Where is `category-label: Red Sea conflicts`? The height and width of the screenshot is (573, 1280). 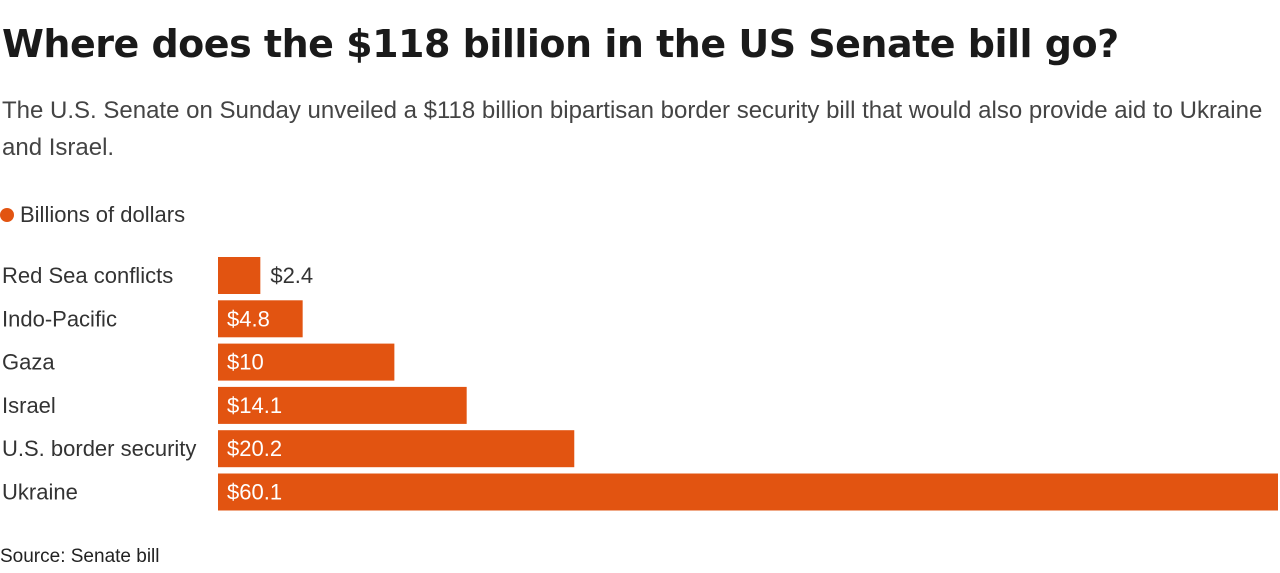
category-label: Red Sea conflicts is located at coordinates (87, 275).